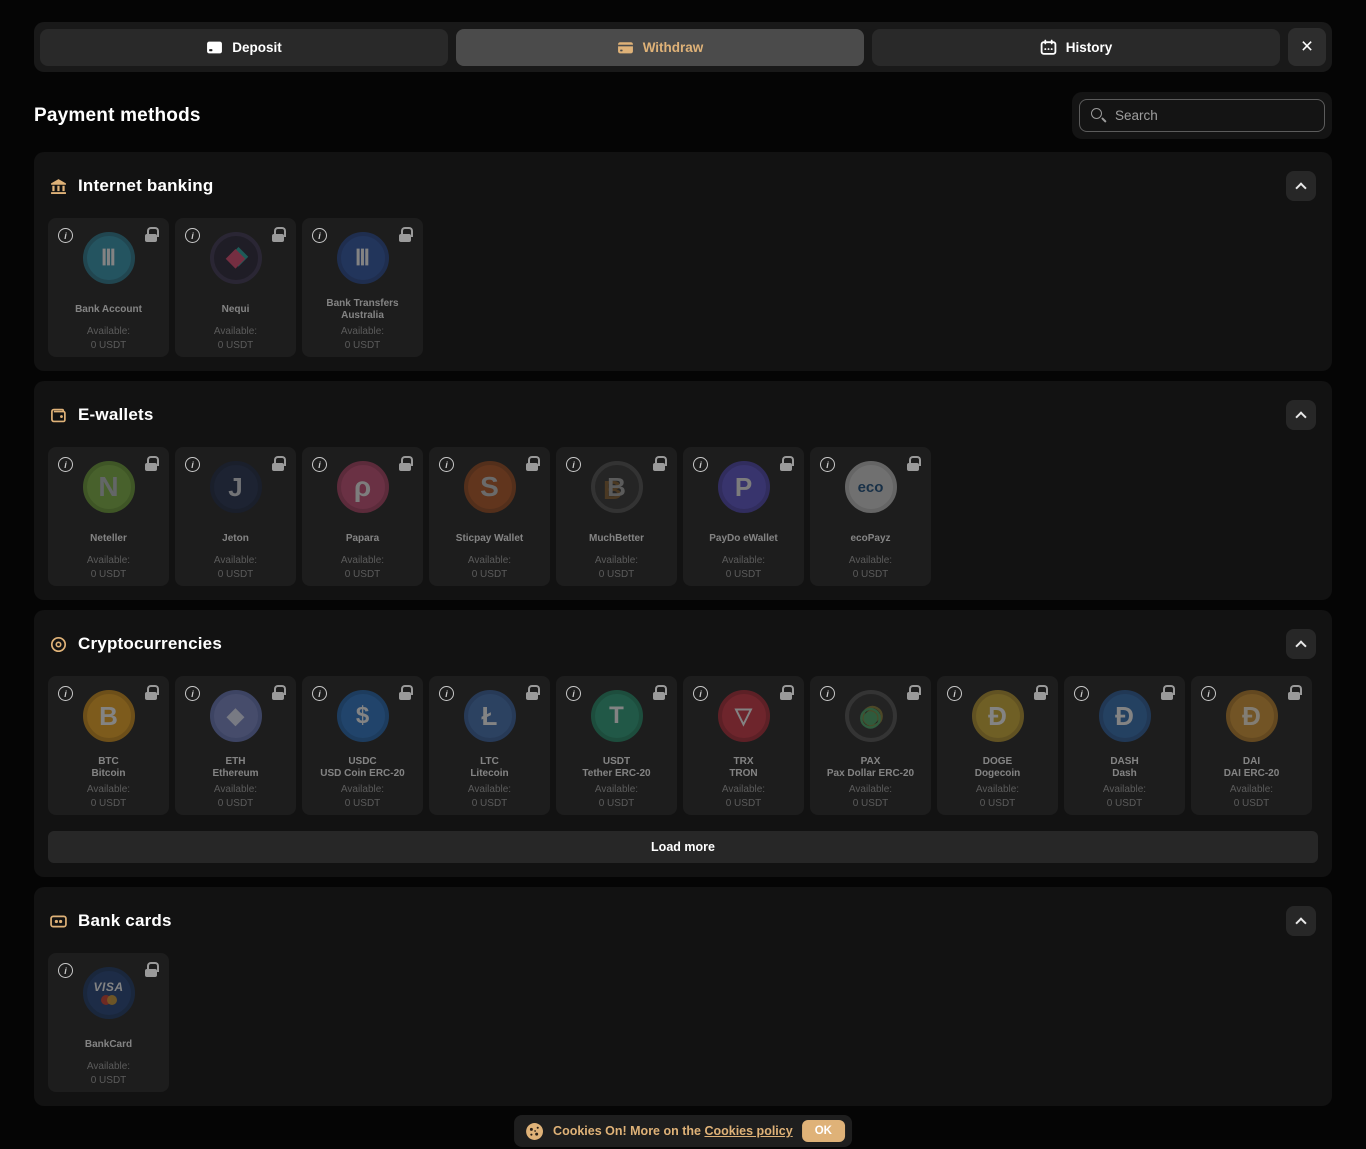 This screenshot has width=1366, height=1149. I want to click on deposit-icon, so click(214, 47).